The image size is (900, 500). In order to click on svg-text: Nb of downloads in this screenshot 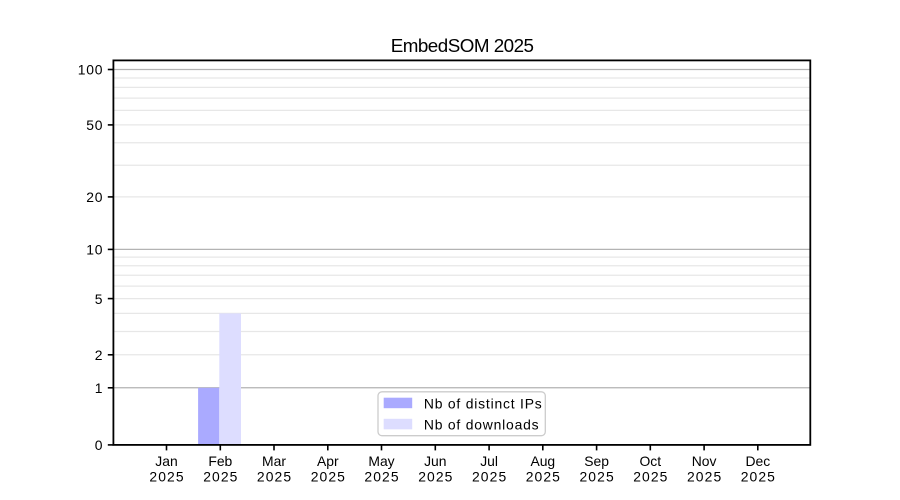, I will do `click(481, 425)`.